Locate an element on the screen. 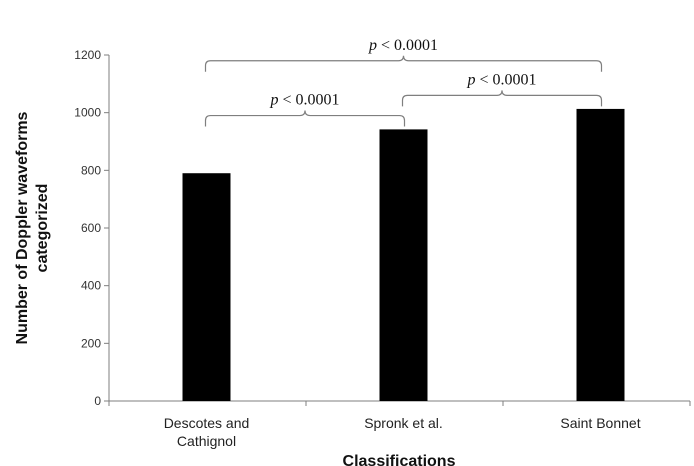 Image resolution: width=694 pixels, height=466 pixels. y-axis-title: Number of Doppler waveforms categorized is located at coordinates (32, 227).